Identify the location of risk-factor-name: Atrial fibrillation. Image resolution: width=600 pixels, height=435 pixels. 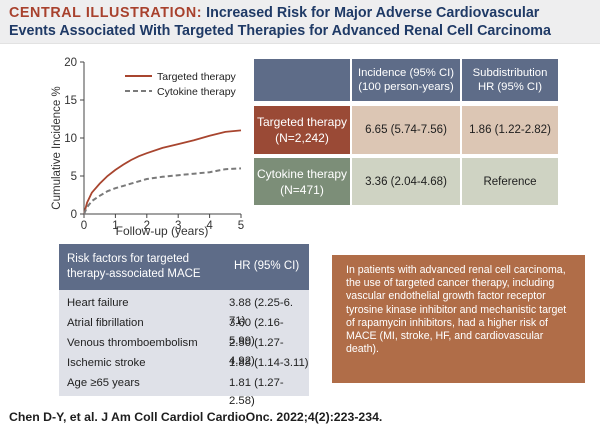
(105, 323).